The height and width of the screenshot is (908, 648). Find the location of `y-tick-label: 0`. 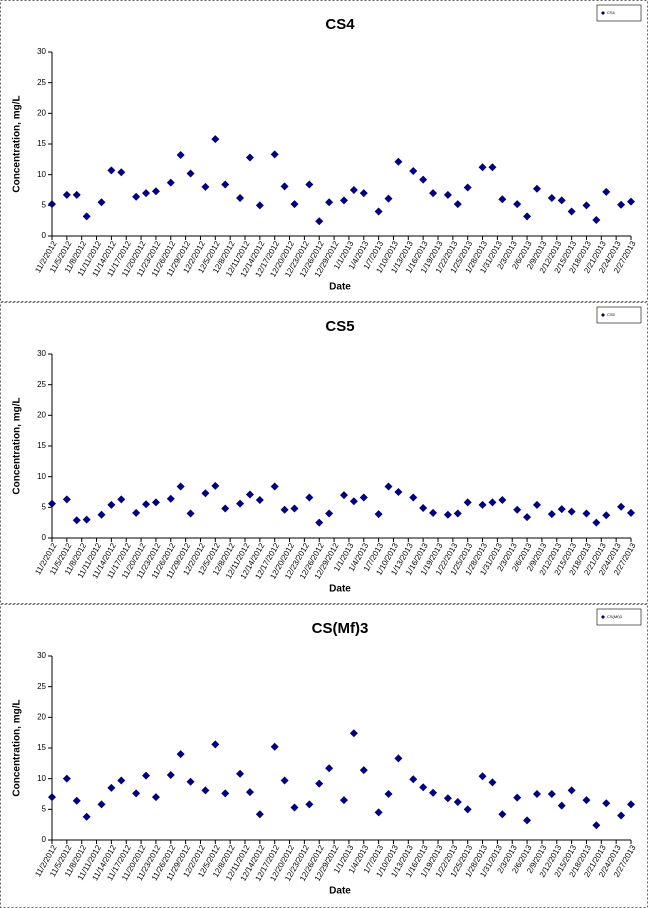

y-tick-label: 0 is located at coordinates (44, 839).